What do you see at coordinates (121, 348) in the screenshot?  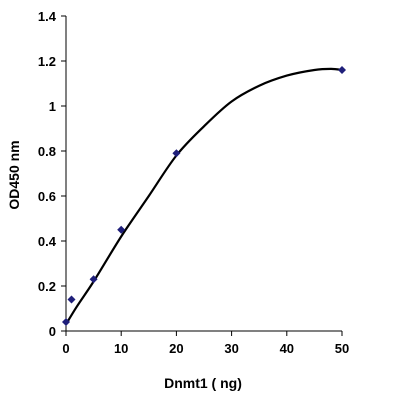 I see `x-tick-label: 10` at bounding box center [121, 348].